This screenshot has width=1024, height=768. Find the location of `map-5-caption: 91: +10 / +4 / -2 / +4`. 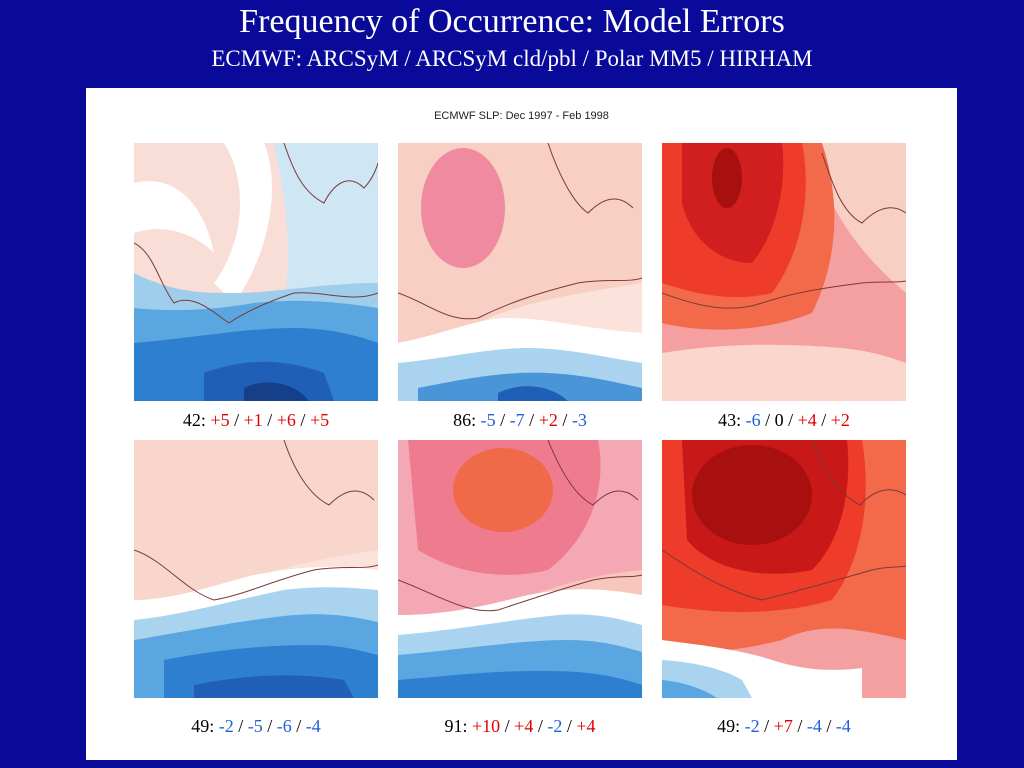

map-5-caption: 91: +10 / +4 / -2 / +4 is located at coordinates (520, 726).